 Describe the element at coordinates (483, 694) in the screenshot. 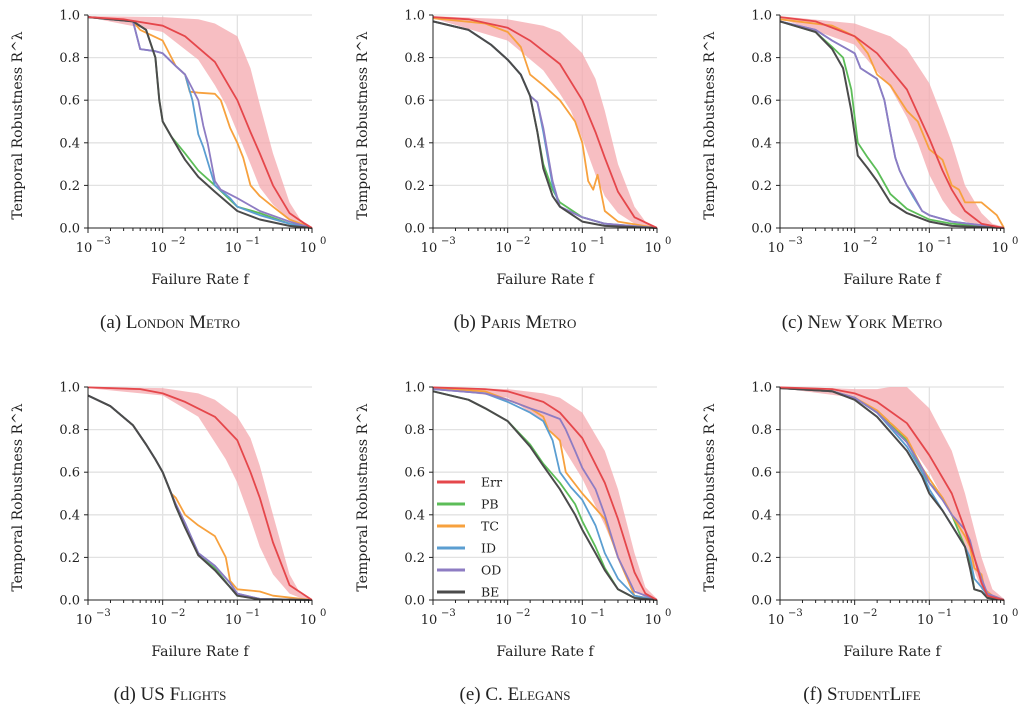

I see `caption-prefix: (e) C.` at that location.